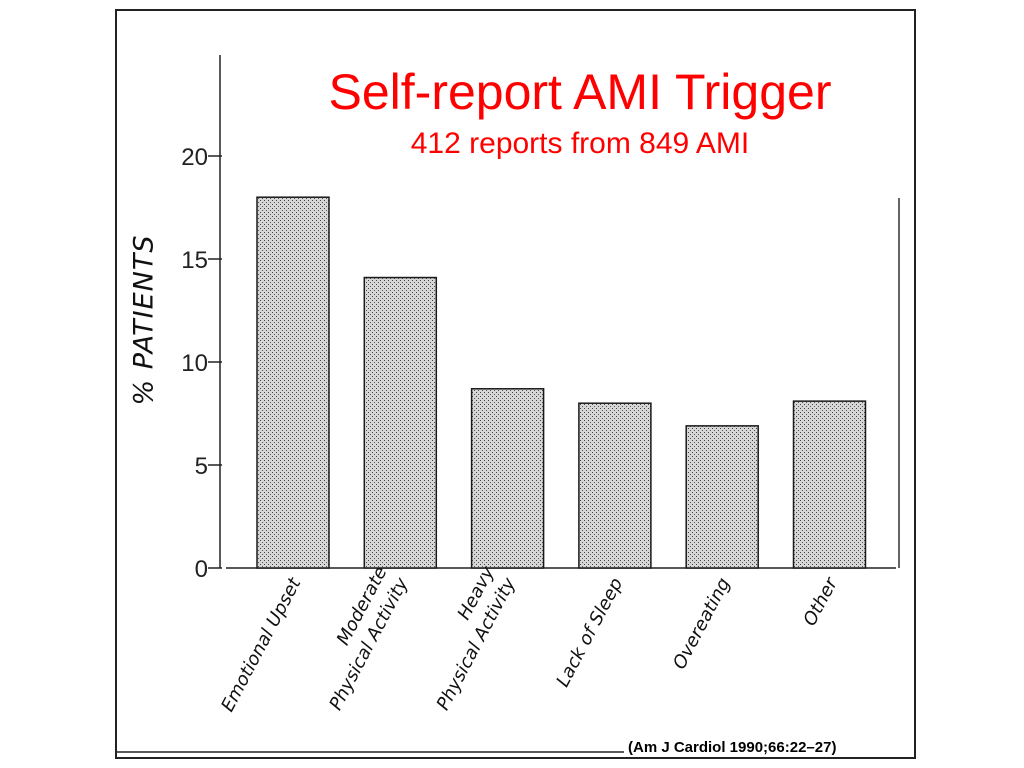  Describe the element at coordinates (144, 320) in the screenshot. I see `y-axis-label: % PATIENTS` at that location.